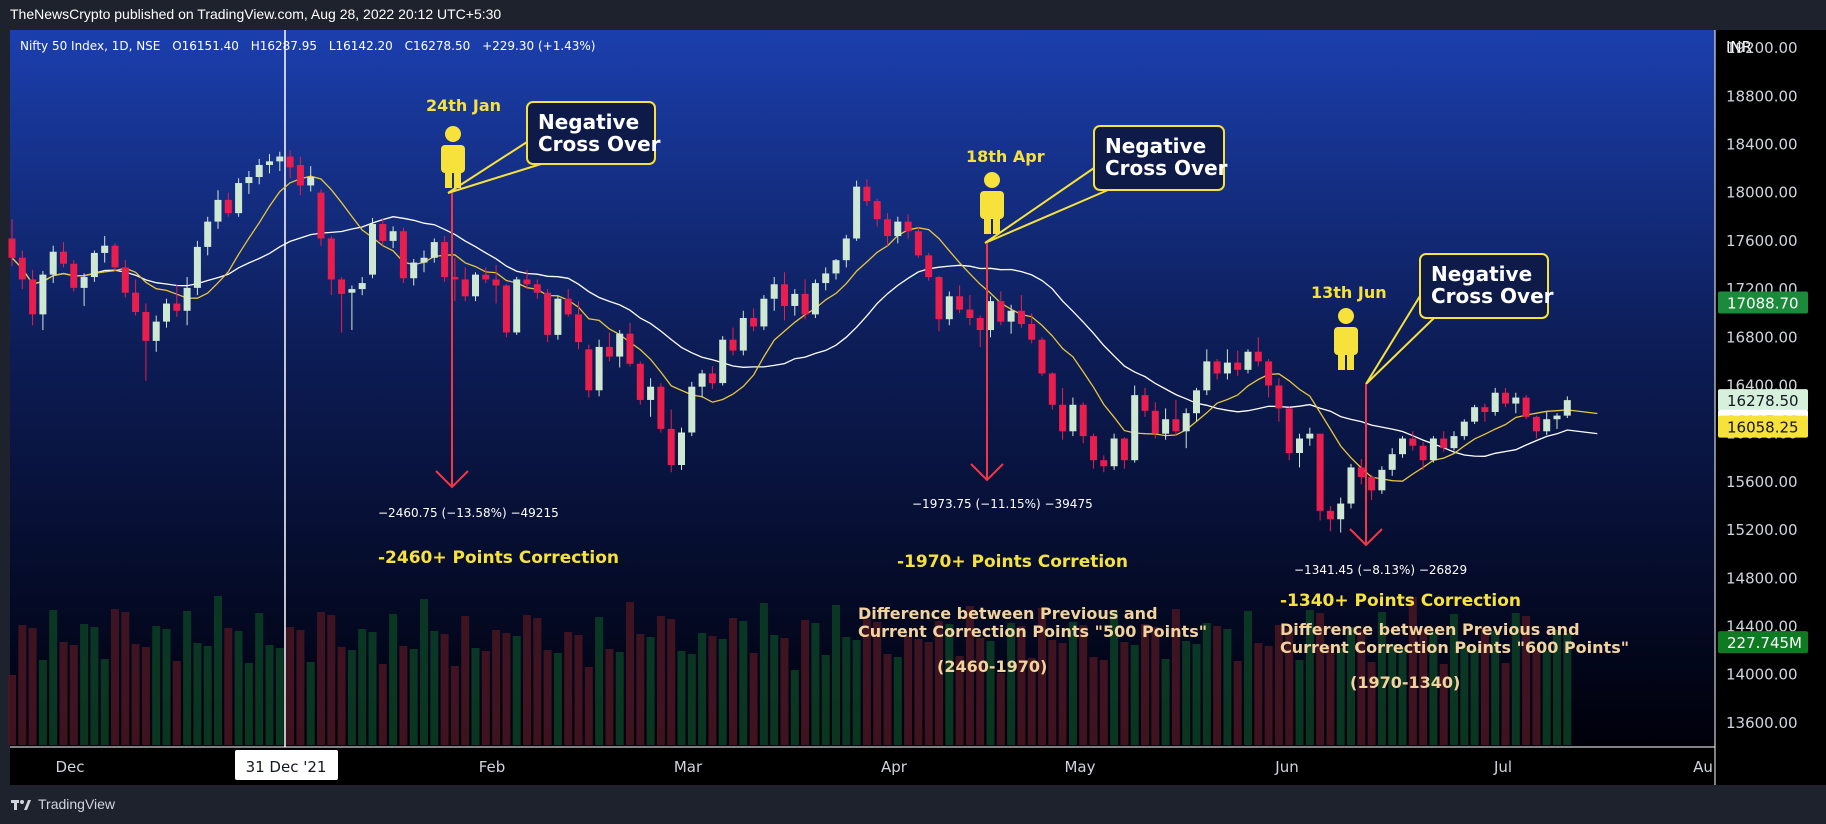 The height and width of the screenshot is (824, 1826). I want to click on time-axis: Dec Feb Mar Apr May Jun Jul Au 31 Dec '21, so click(884, 765).